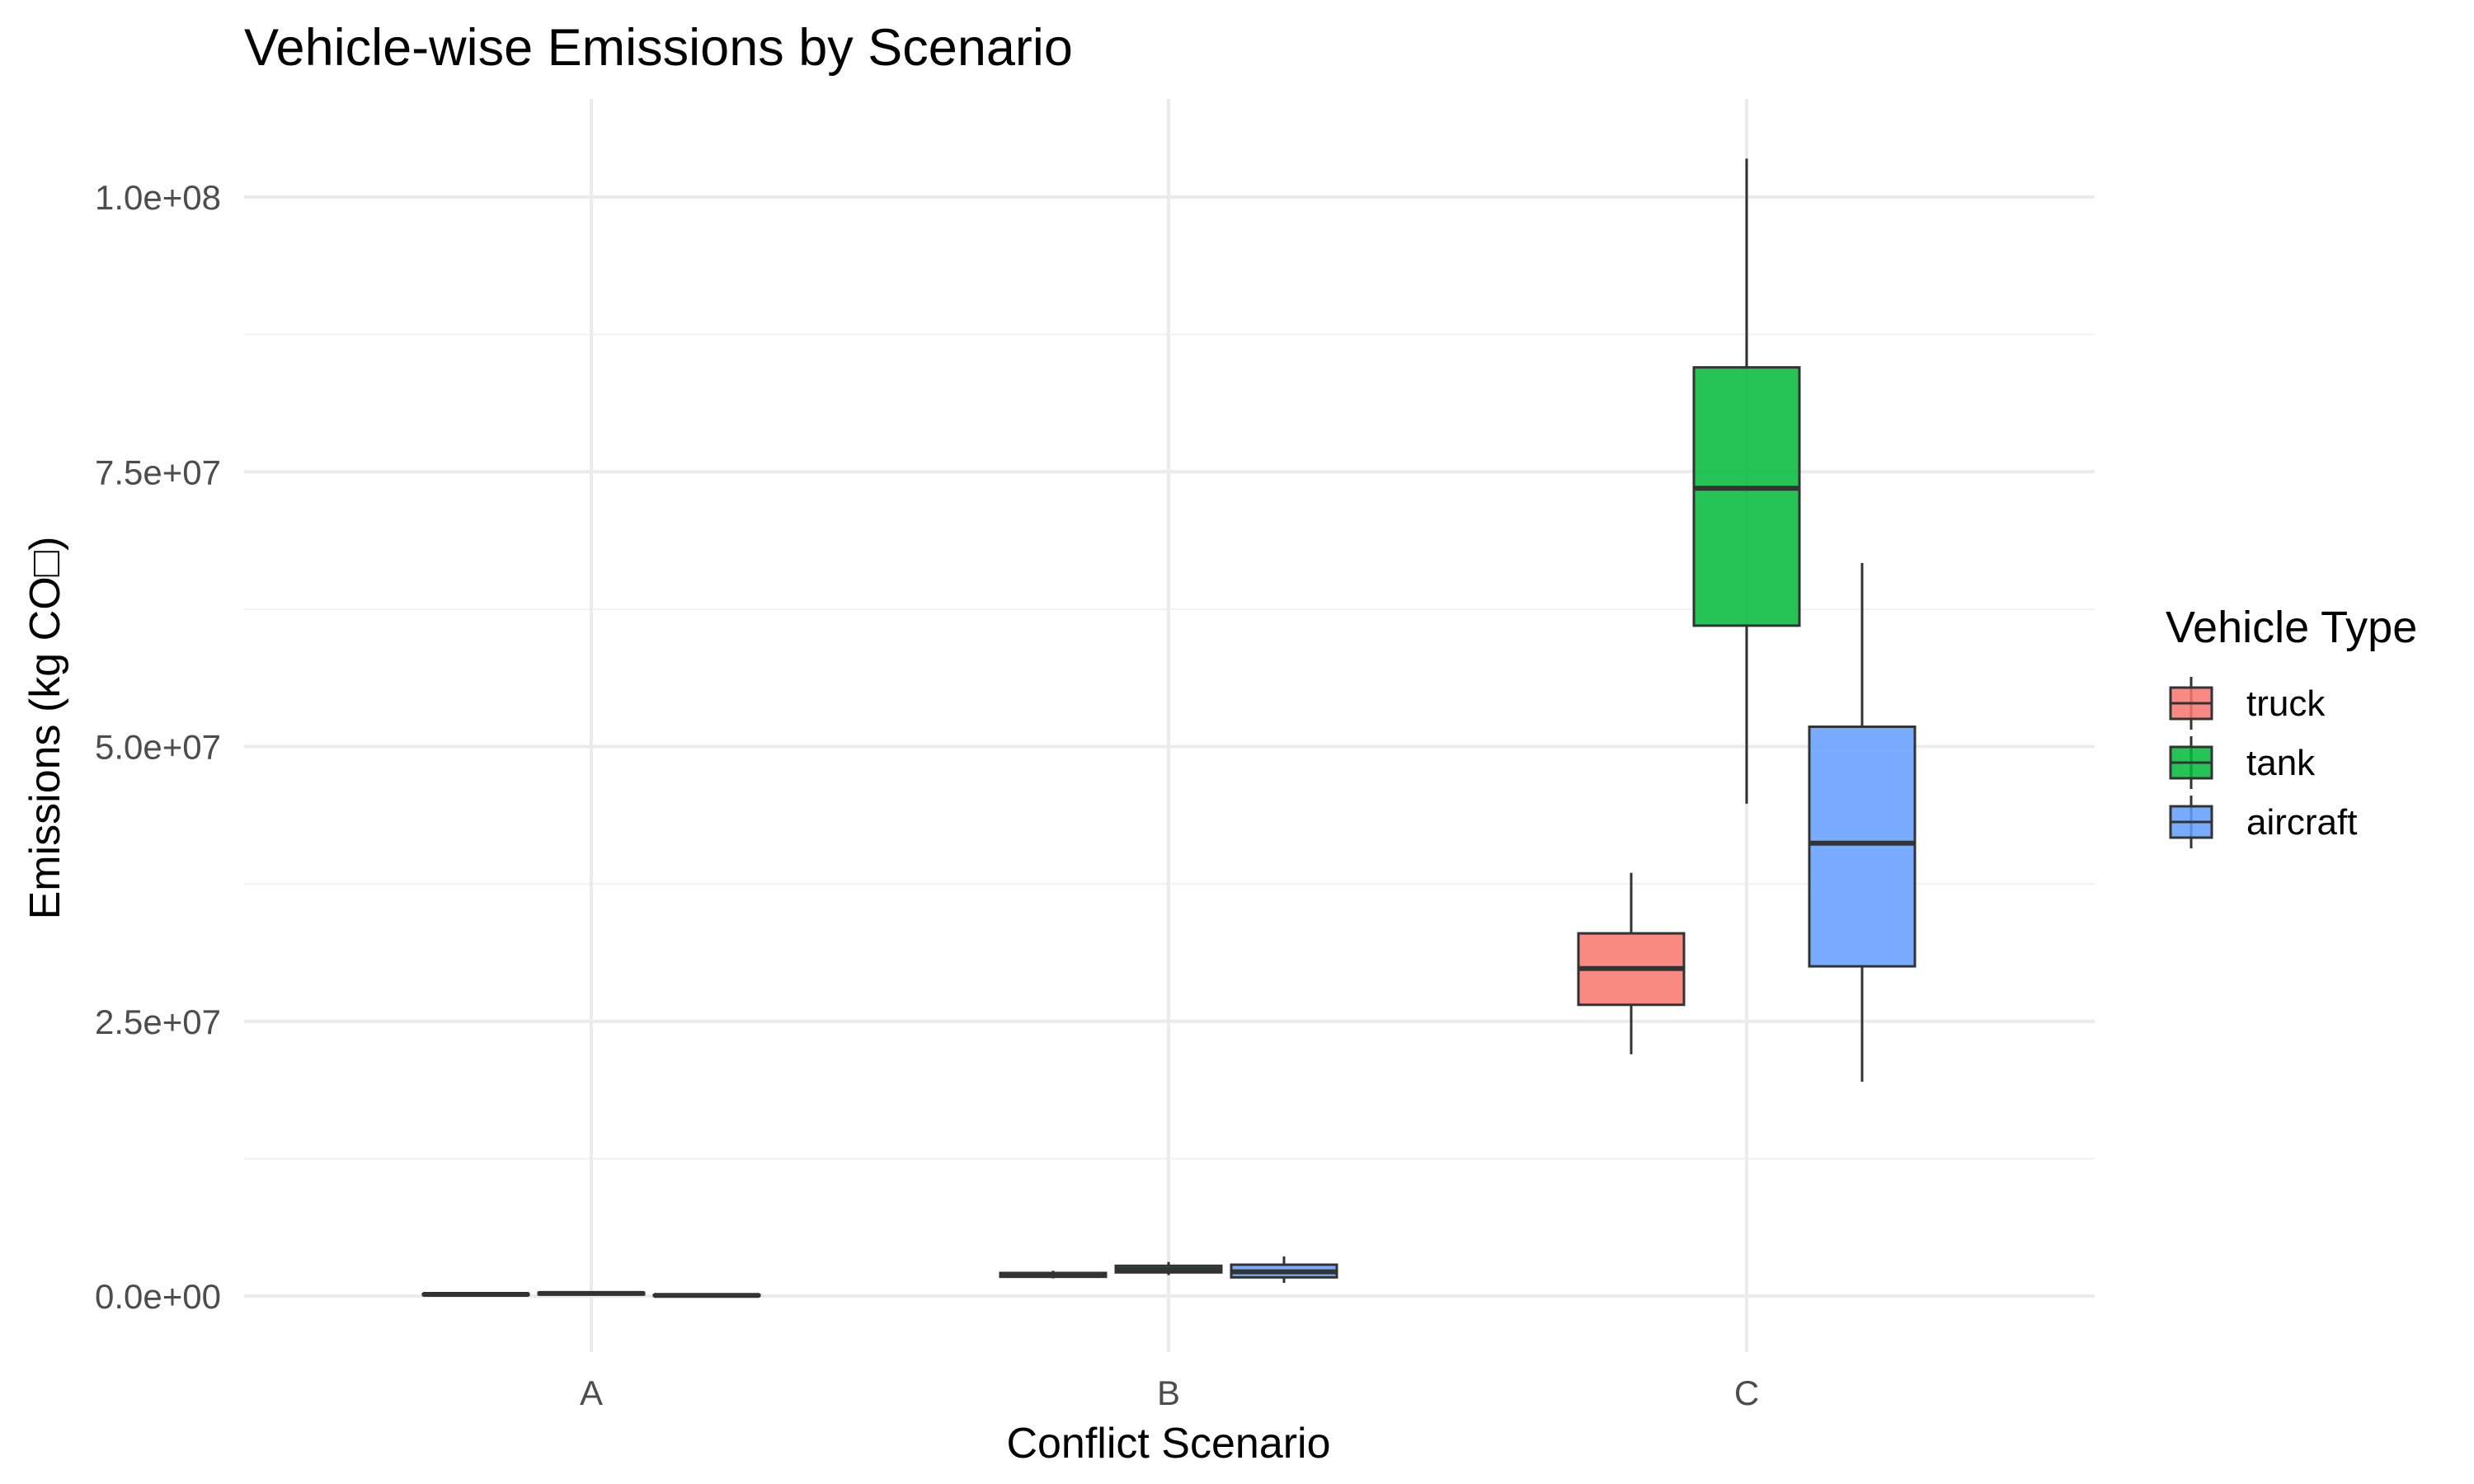 The width and height of the screenshot is (2474, 1484). Describe the element at coordinates (1631, 963) in the screenshot. I see `box-truck-C` at that location.